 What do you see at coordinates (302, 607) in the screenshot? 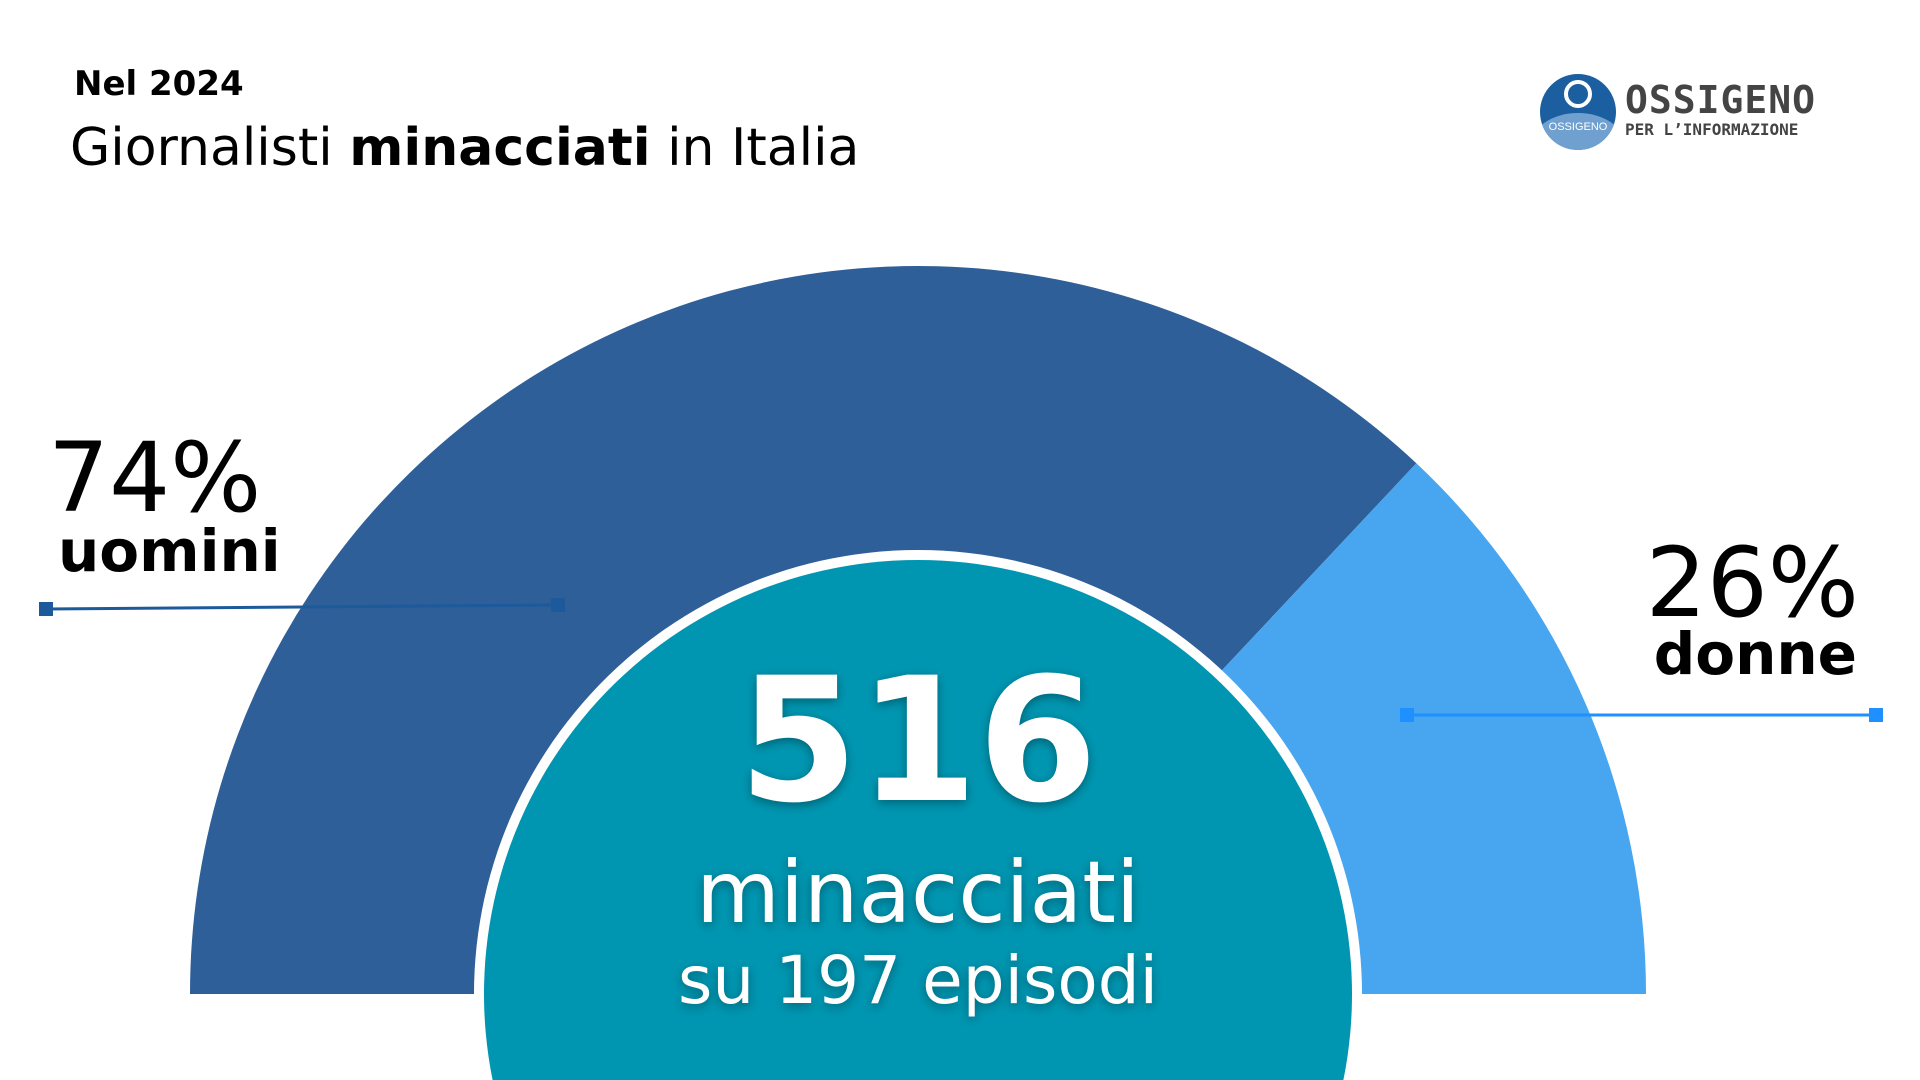
I see `leader-line-uomini` at bounding box center [302, 607].